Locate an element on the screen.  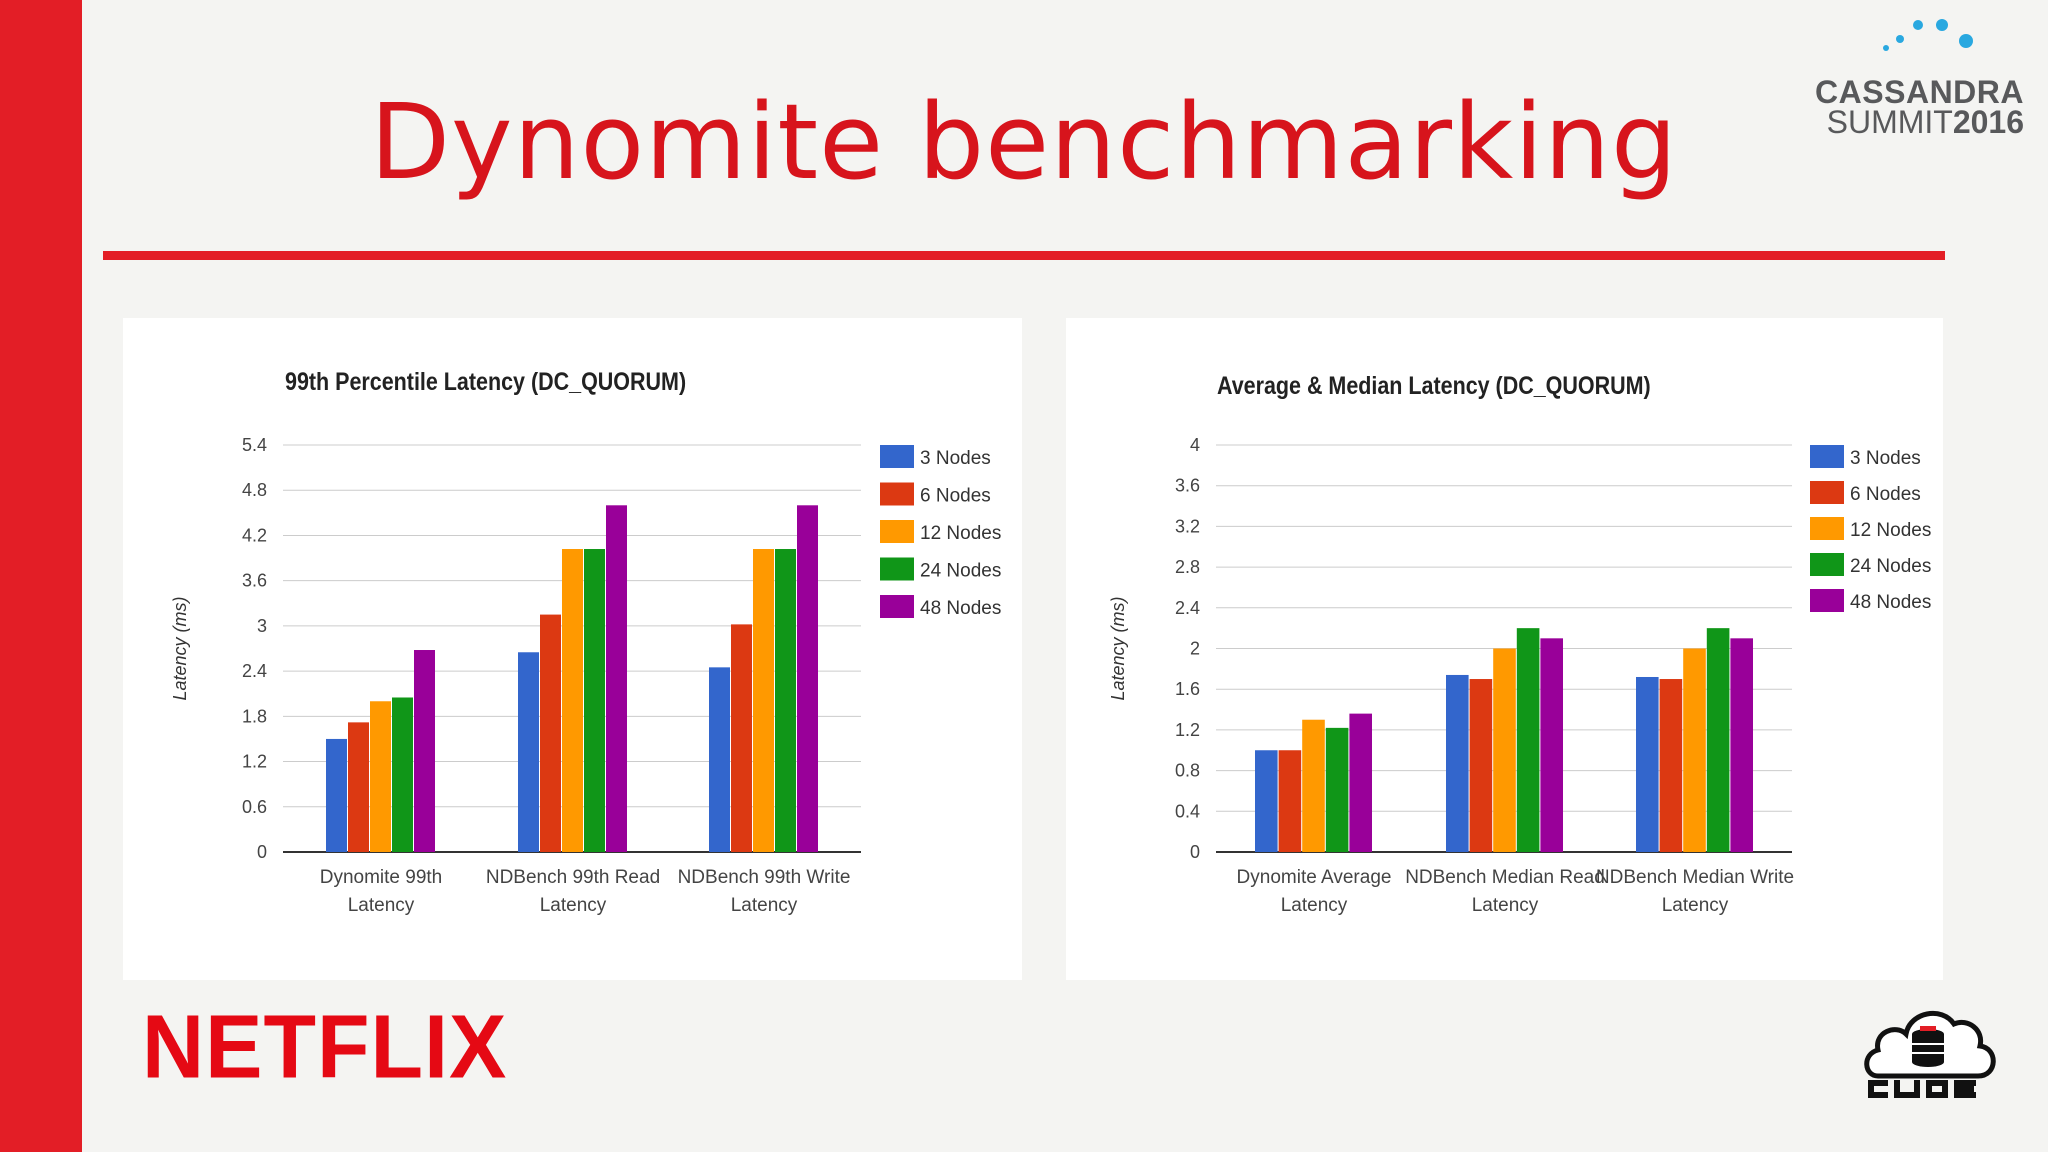
x-tick-label: NDBench Median Write is located at coordinates (1695, 877).